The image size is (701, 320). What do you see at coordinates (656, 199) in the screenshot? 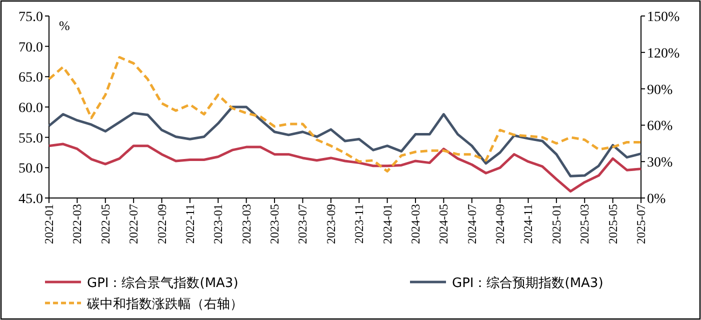
I see `y2-tick-label: 0%` at bounding box center [656, 199].